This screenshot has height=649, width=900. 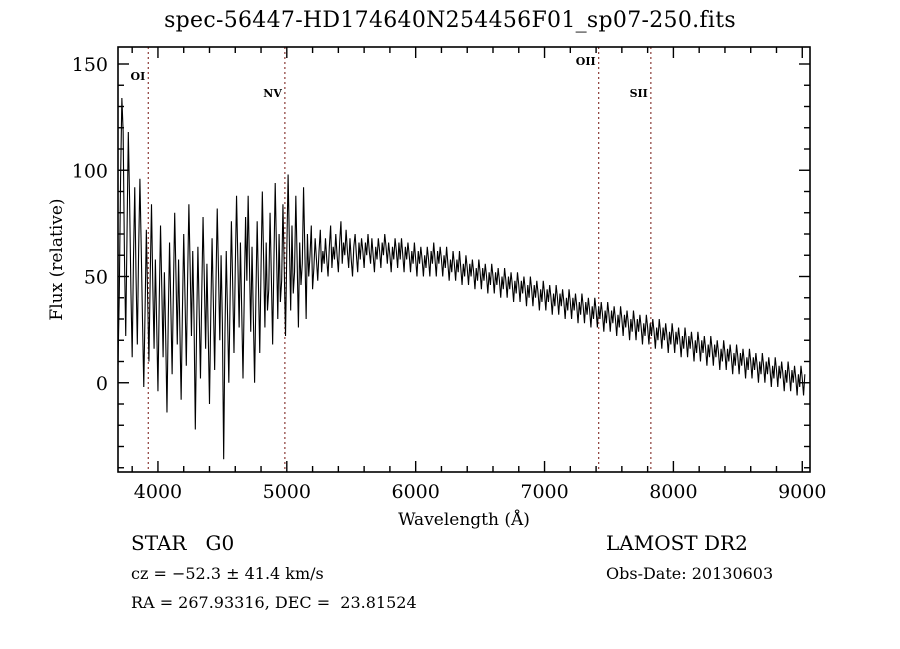 What do you see at coordinates (464, 519) in the screenshot?
I see `x-axis-title: Wavelength (Å)` at bounding box center [464, 519].